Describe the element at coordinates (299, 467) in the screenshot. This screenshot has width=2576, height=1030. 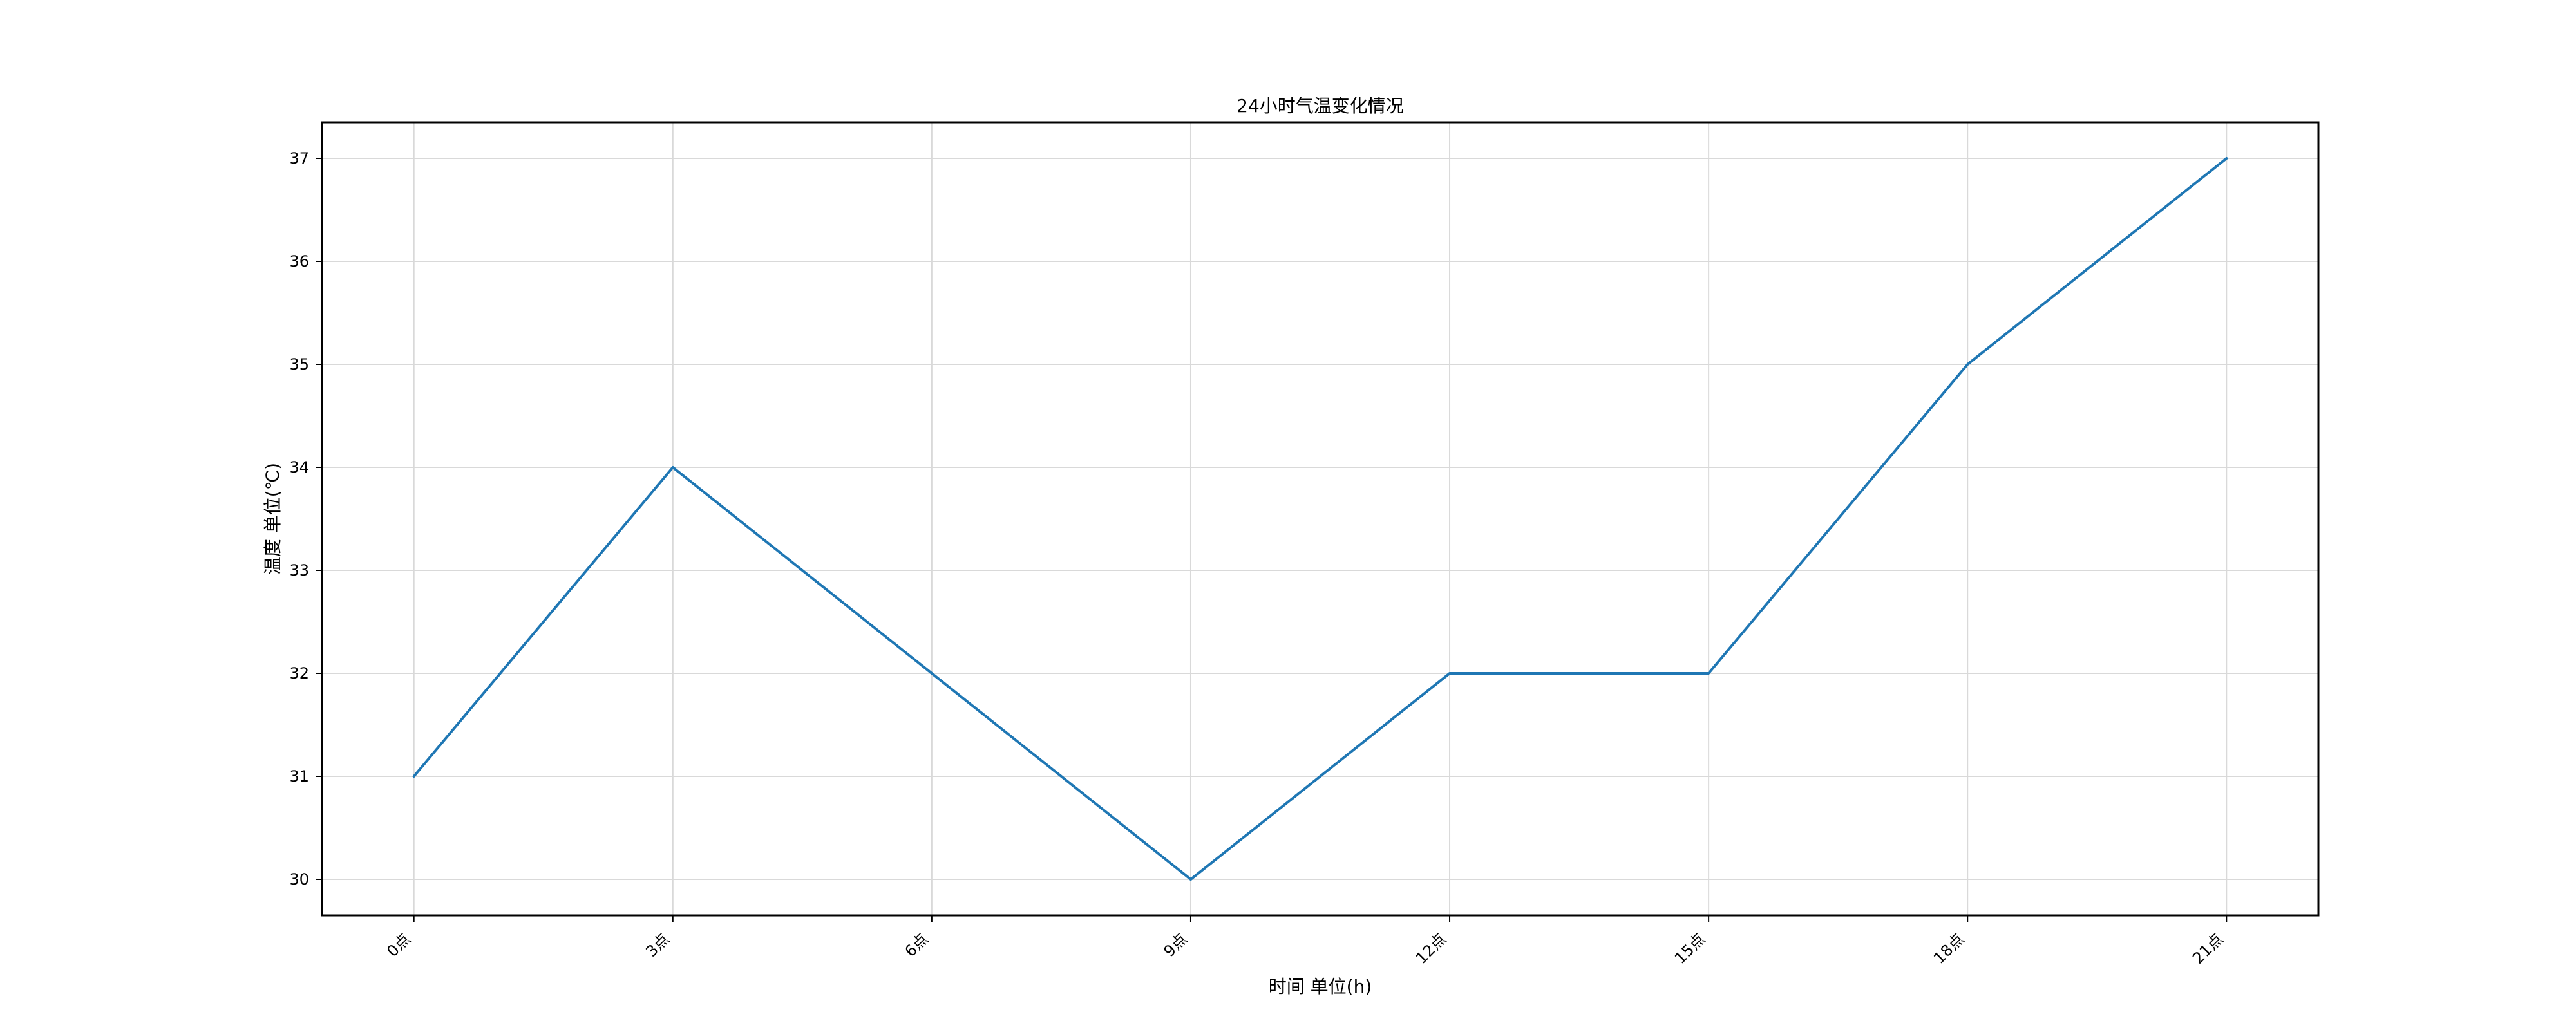
I see `y-tick-label: 34` at that location.